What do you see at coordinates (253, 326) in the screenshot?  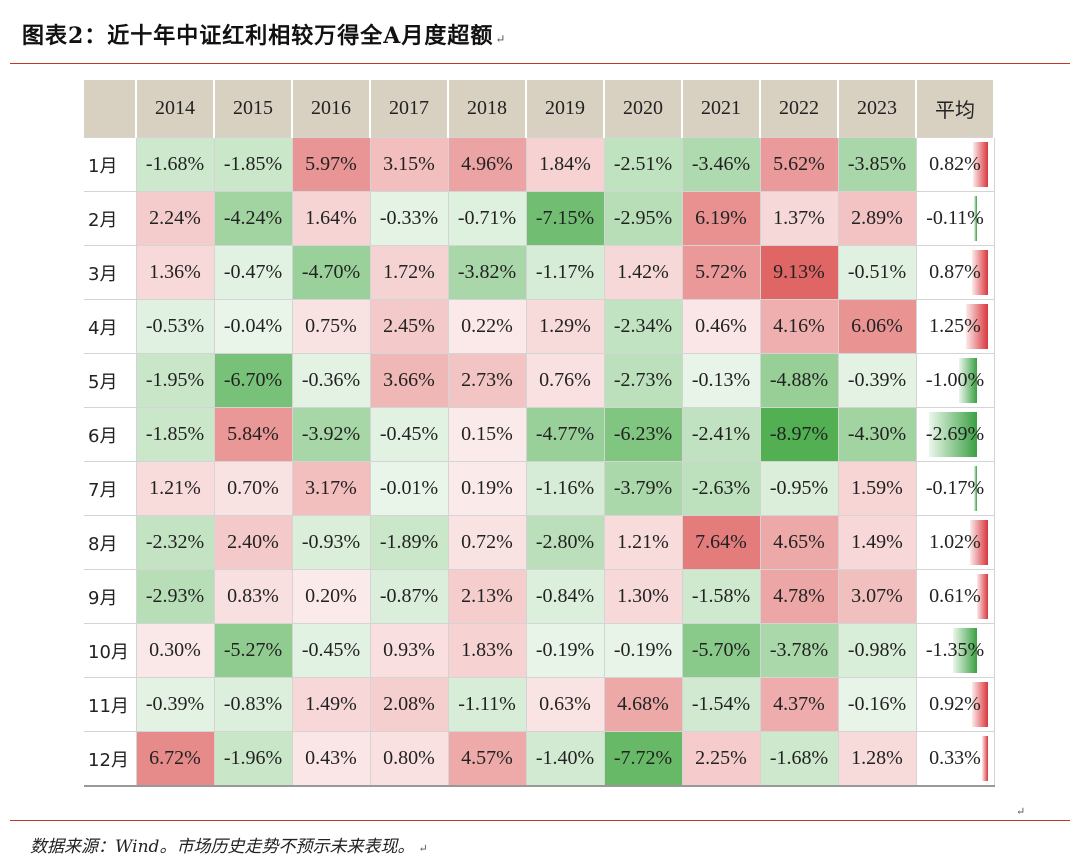 I see `heatmap-cell: -0.04%` at bounding box center [253, 326].